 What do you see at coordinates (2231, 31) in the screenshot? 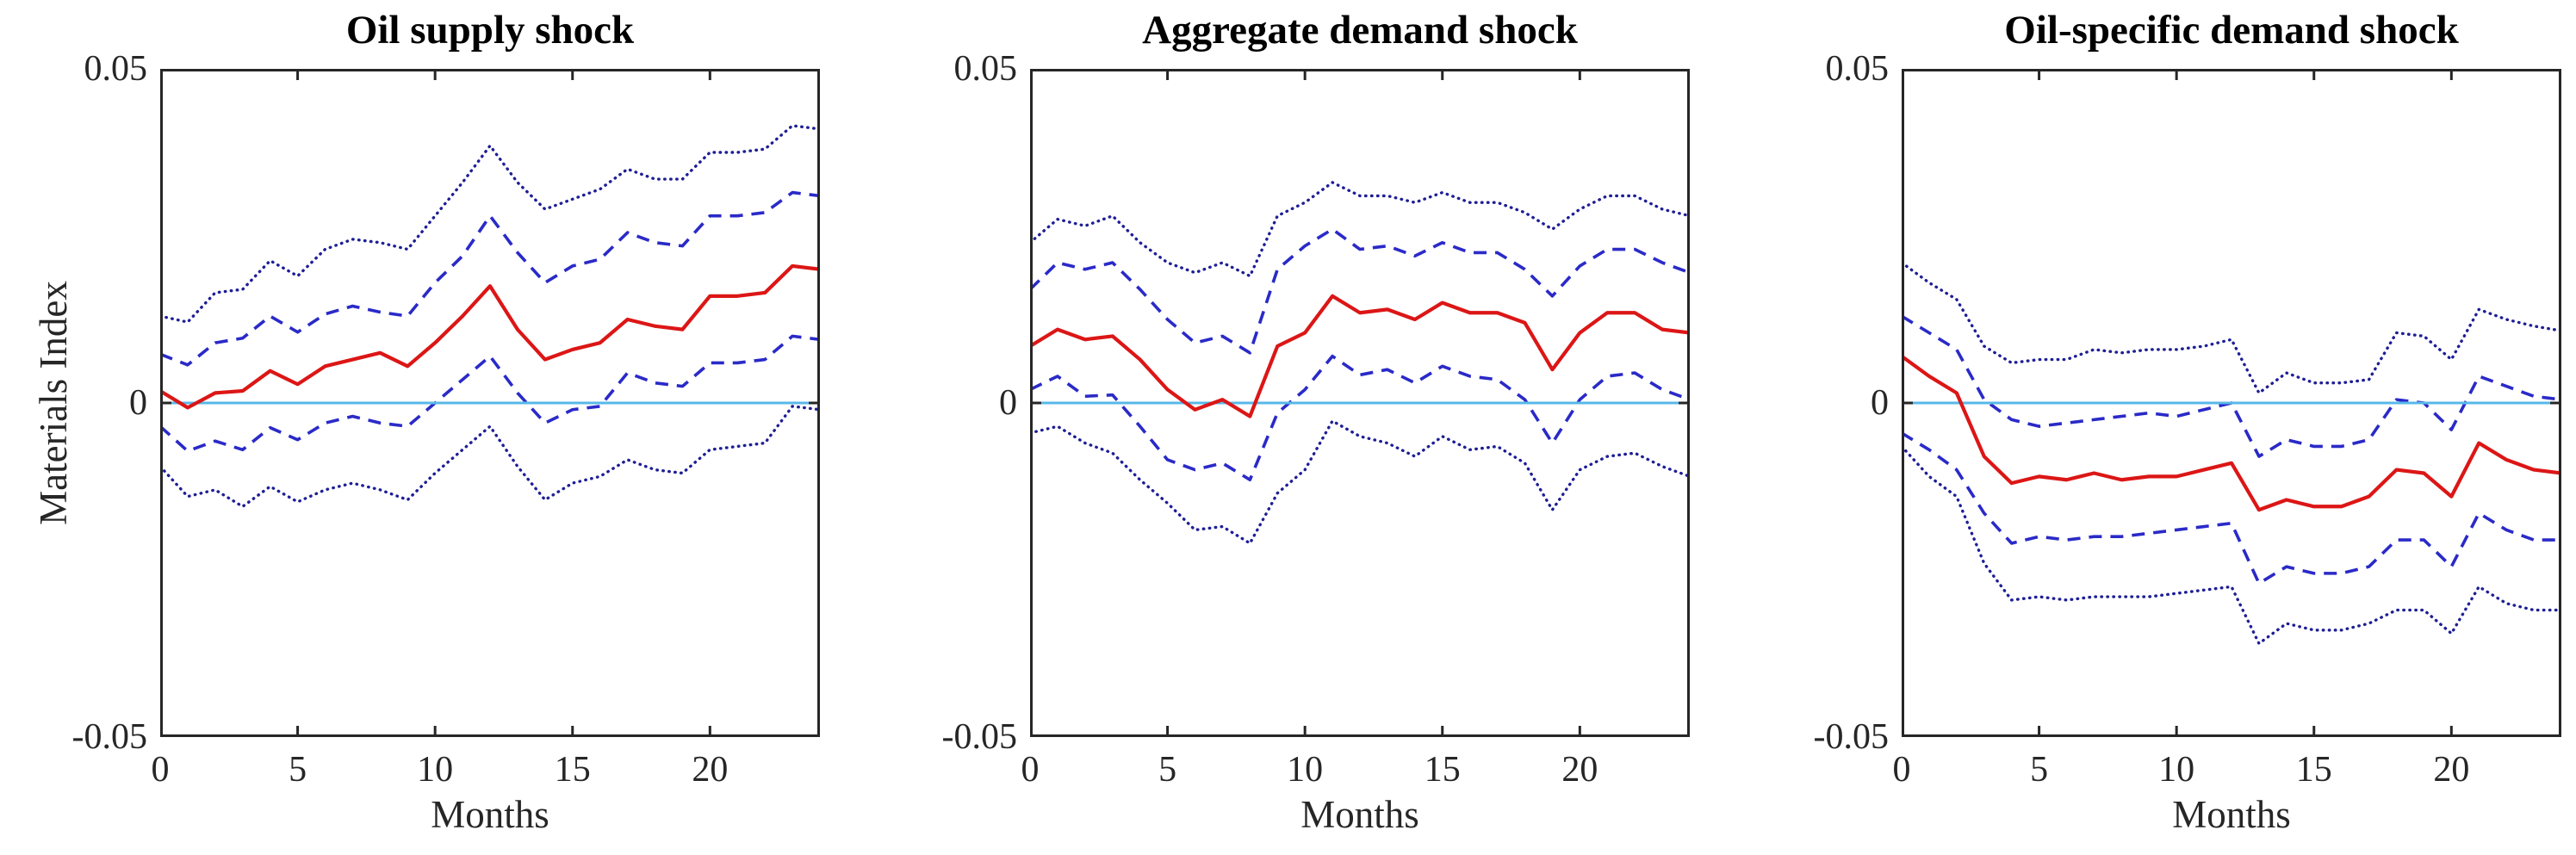
I see `chart-title: Oil-specific demand shock` at bounding box center [2231, 31].